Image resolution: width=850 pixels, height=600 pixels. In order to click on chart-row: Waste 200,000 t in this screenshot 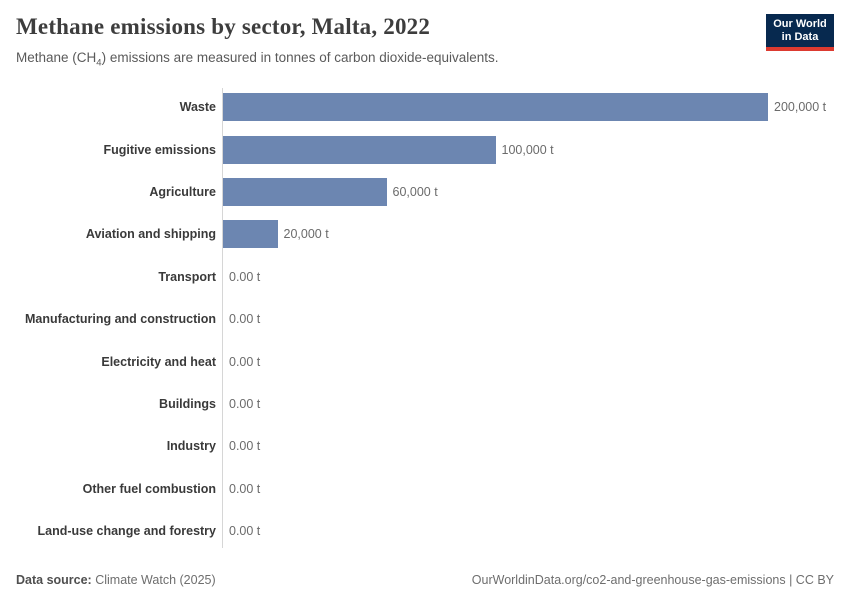, I will do `click(425, 107)`.